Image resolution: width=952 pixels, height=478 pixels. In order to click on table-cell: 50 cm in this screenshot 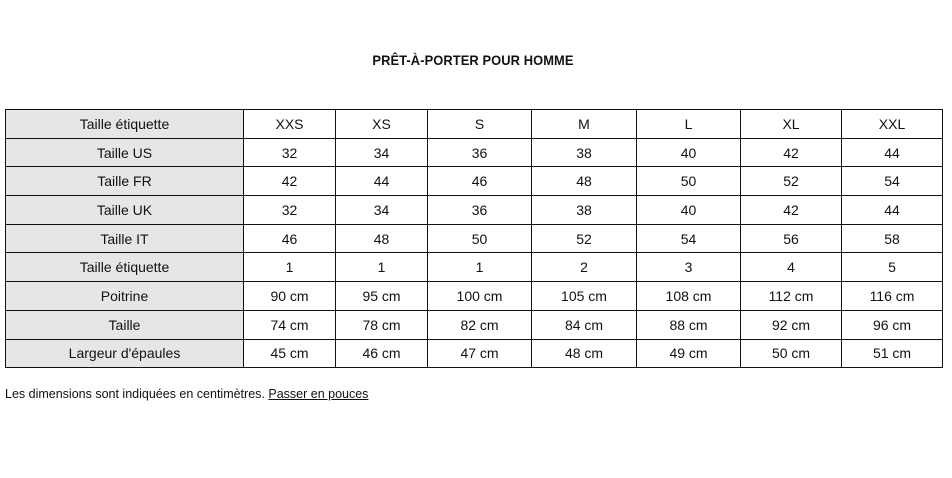, I will do `click(791, 353)`.